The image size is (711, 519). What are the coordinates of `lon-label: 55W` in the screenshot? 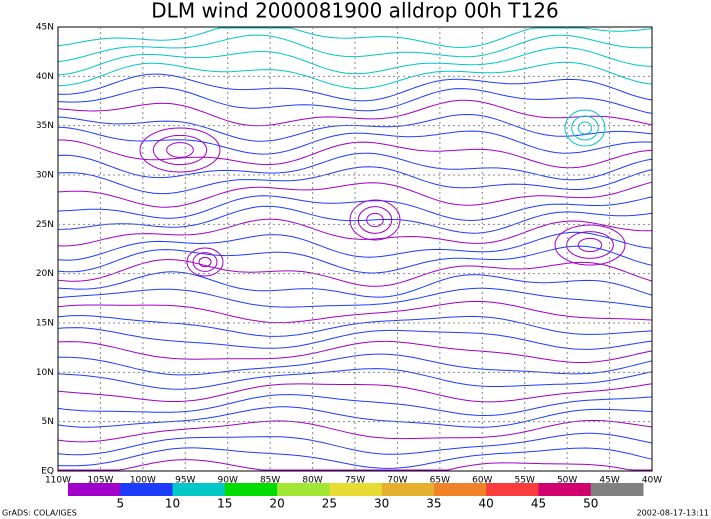 It's located at (525, 481).